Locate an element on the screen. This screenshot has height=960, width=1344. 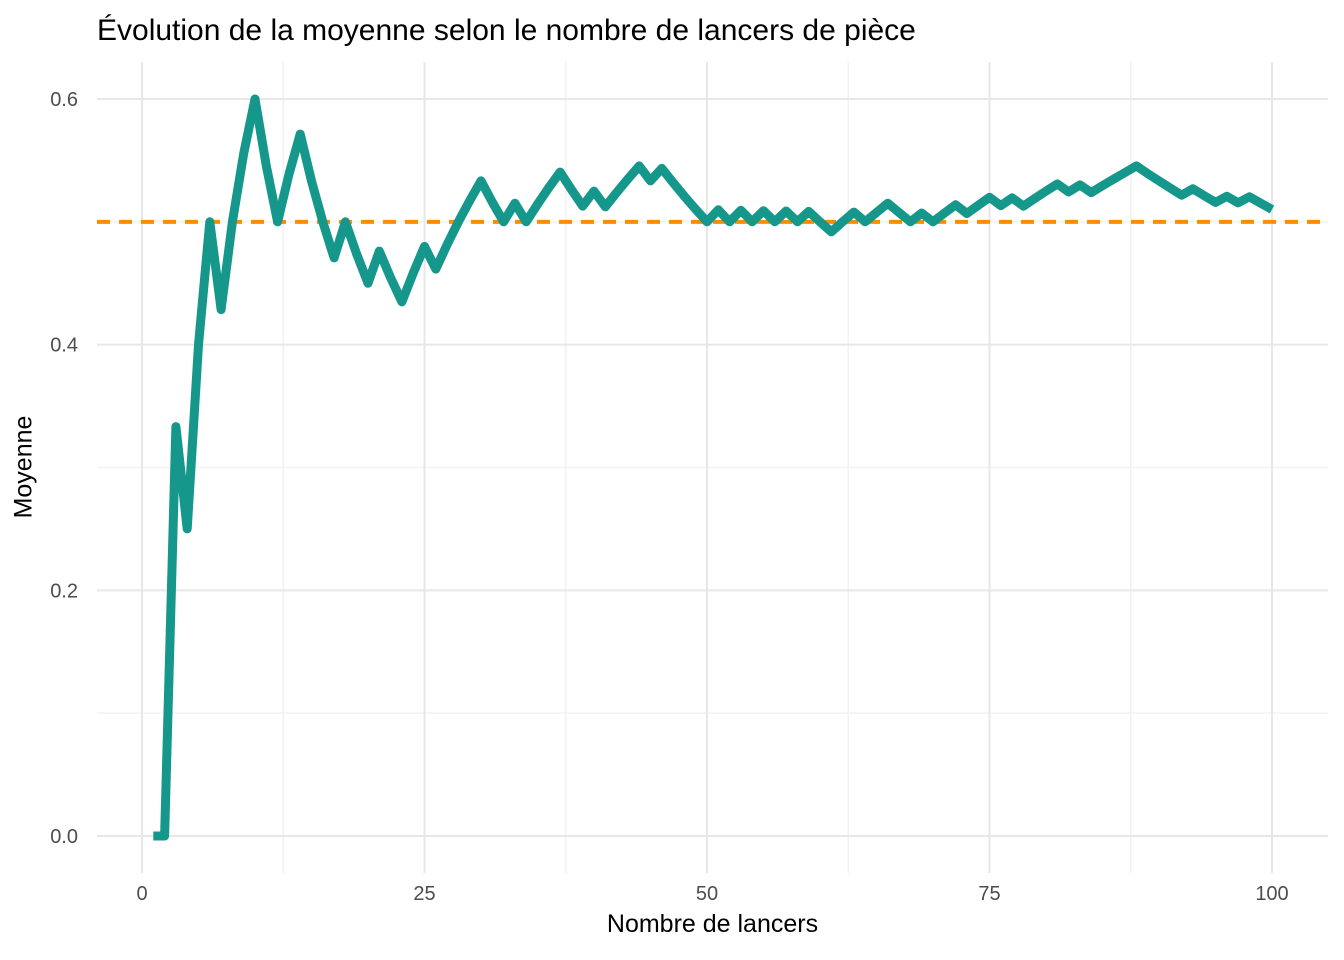
x-axis-title: Nombre de lancers is located at coordinates (712, 924).